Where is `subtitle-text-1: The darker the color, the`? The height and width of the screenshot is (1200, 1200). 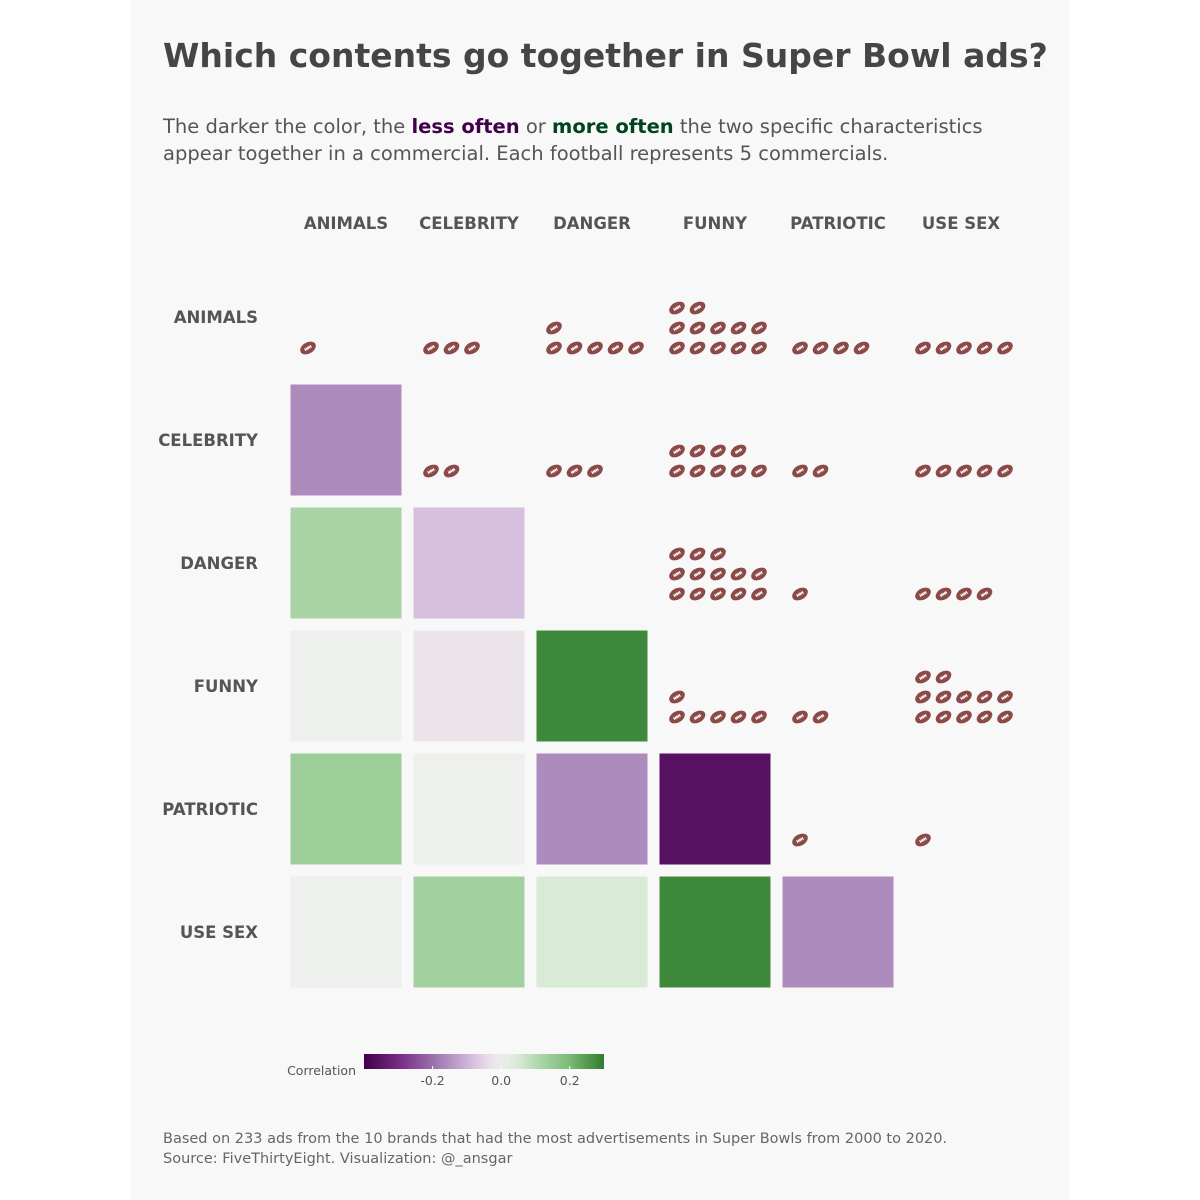
subtitle-text-1: The darker the color, the is located at coordinates (287, 126).